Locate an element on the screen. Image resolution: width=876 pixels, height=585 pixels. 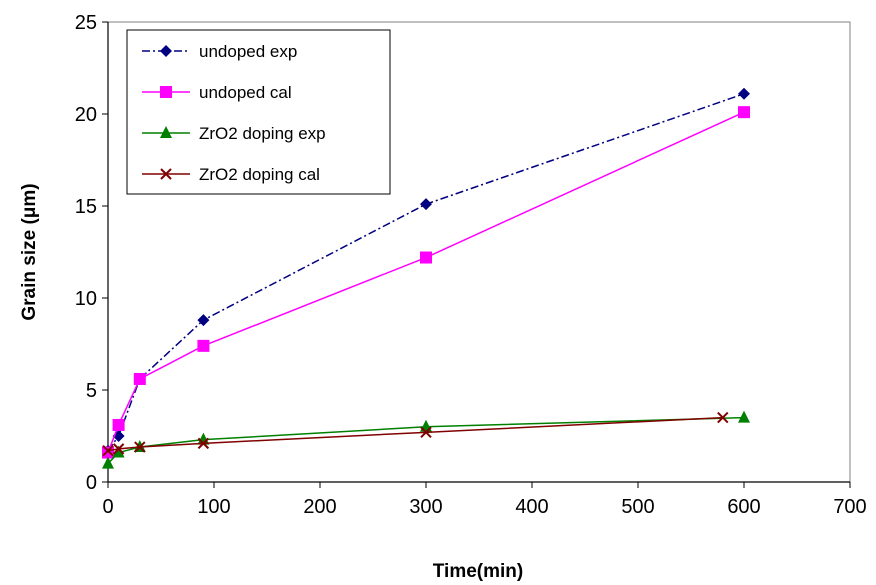
x-tick-label: 600 is located at coordinates (743, 507).